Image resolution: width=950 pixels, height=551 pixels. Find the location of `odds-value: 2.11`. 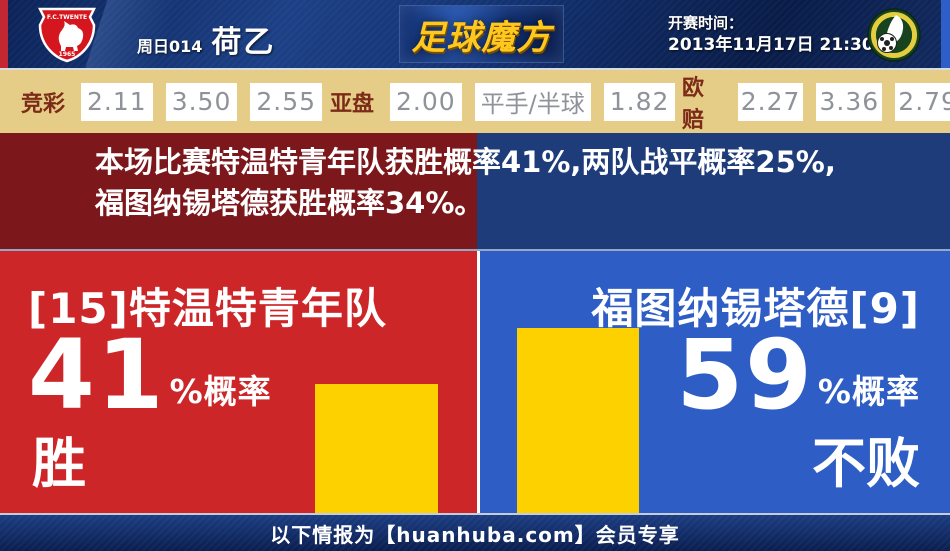

odds-value: 2.11 is located at coordinates (117, 101).